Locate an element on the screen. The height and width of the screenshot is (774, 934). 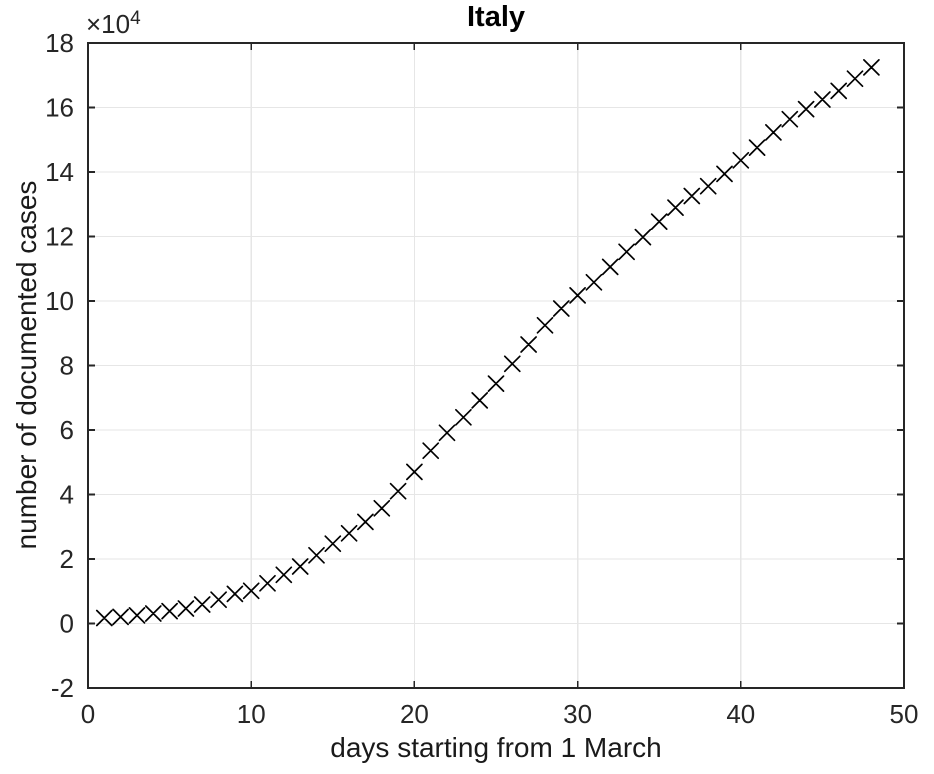
x-tick-label: 40 is located at coordinates (740, 714).